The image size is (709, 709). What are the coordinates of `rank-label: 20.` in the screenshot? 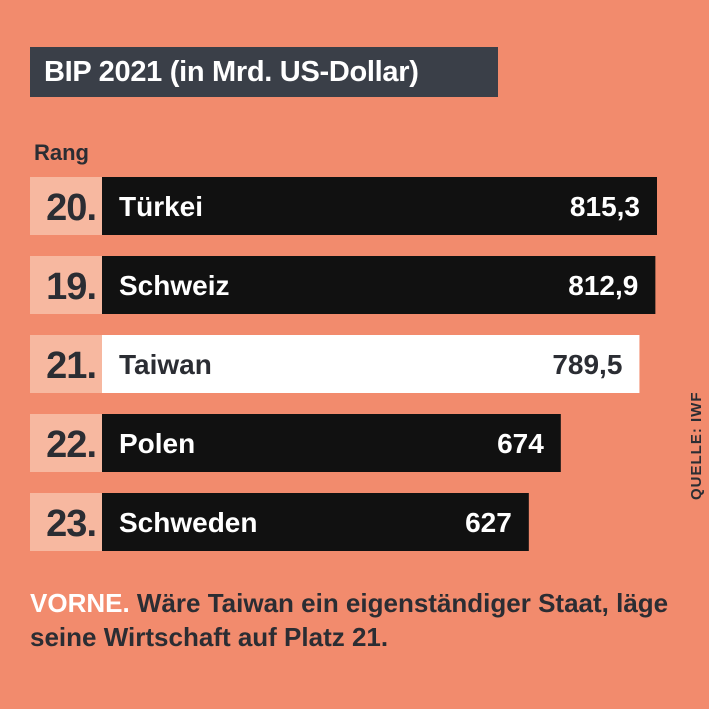 It's located at (71, 208).